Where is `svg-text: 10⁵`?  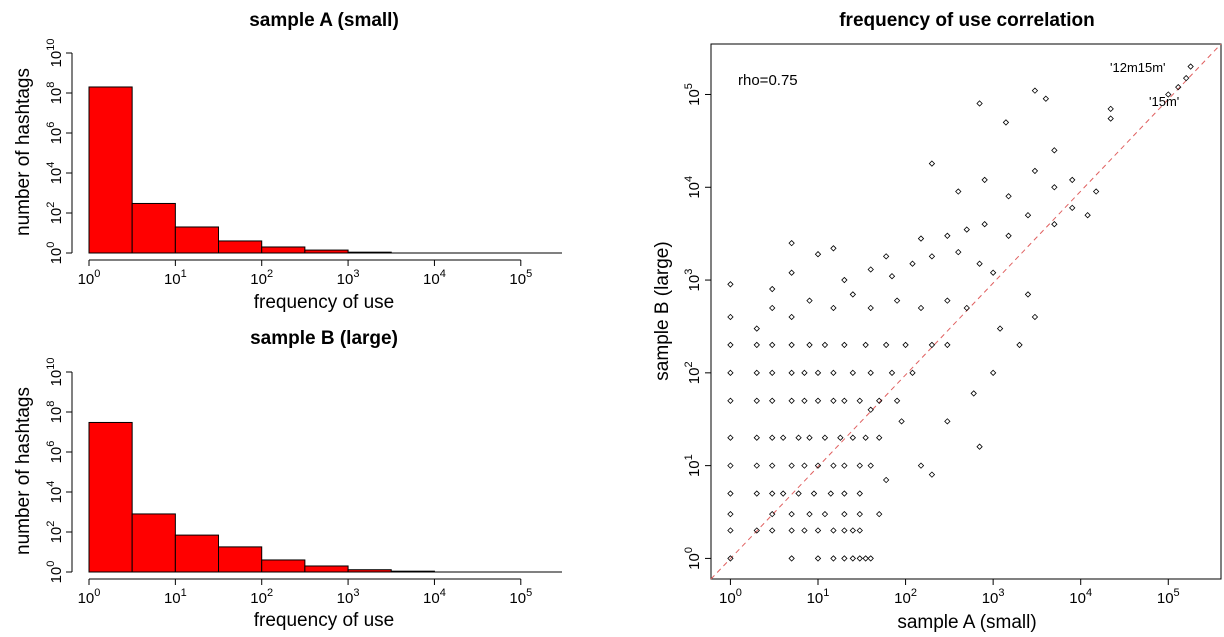 svg-text: 10⁵ is located at coordinates (520, 597).